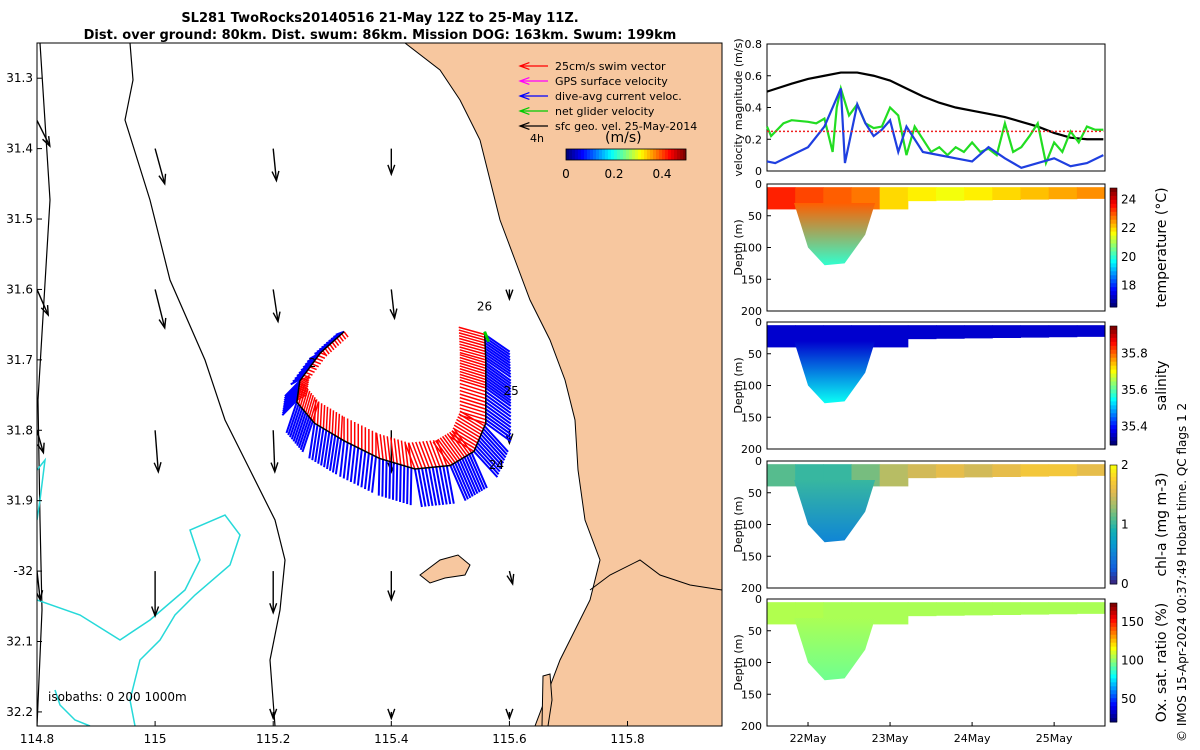 The width and height of the screenshot is (1200, 750). What do you see at coordinates (1134, 353) in the screenshot?
I see `section-colorbar-tick-label: 35.8` at bounding box center [1134, 353].